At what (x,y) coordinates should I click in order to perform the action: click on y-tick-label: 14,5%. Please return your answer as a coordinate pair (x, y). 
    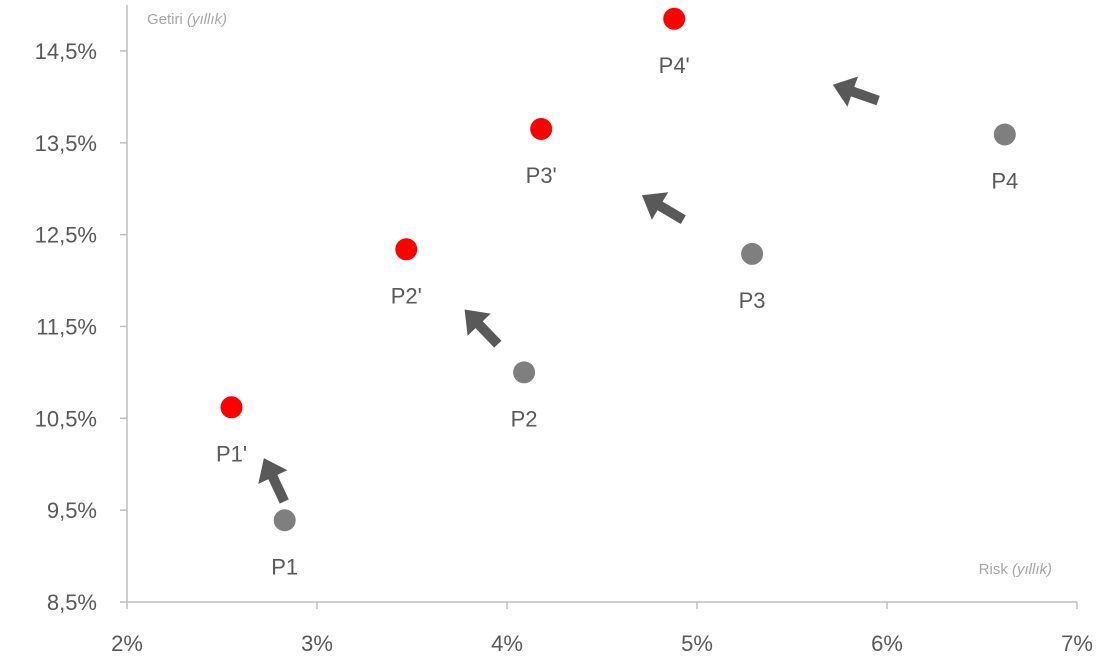
    Looking at the image, I should click on (66, 51).